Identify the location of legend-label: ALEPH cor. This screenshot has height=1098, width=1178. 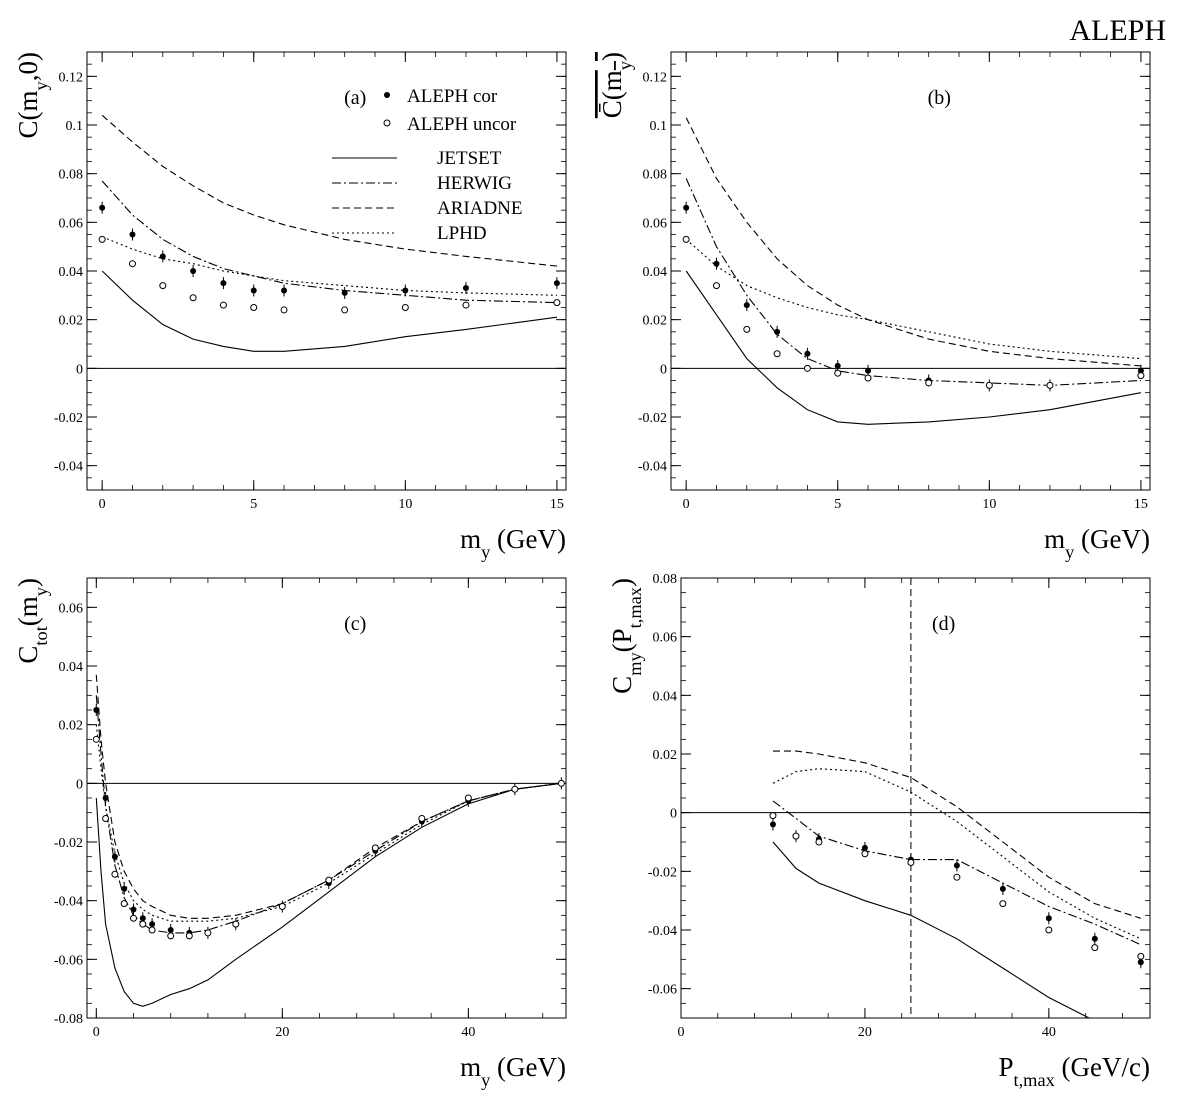
(452, 96).